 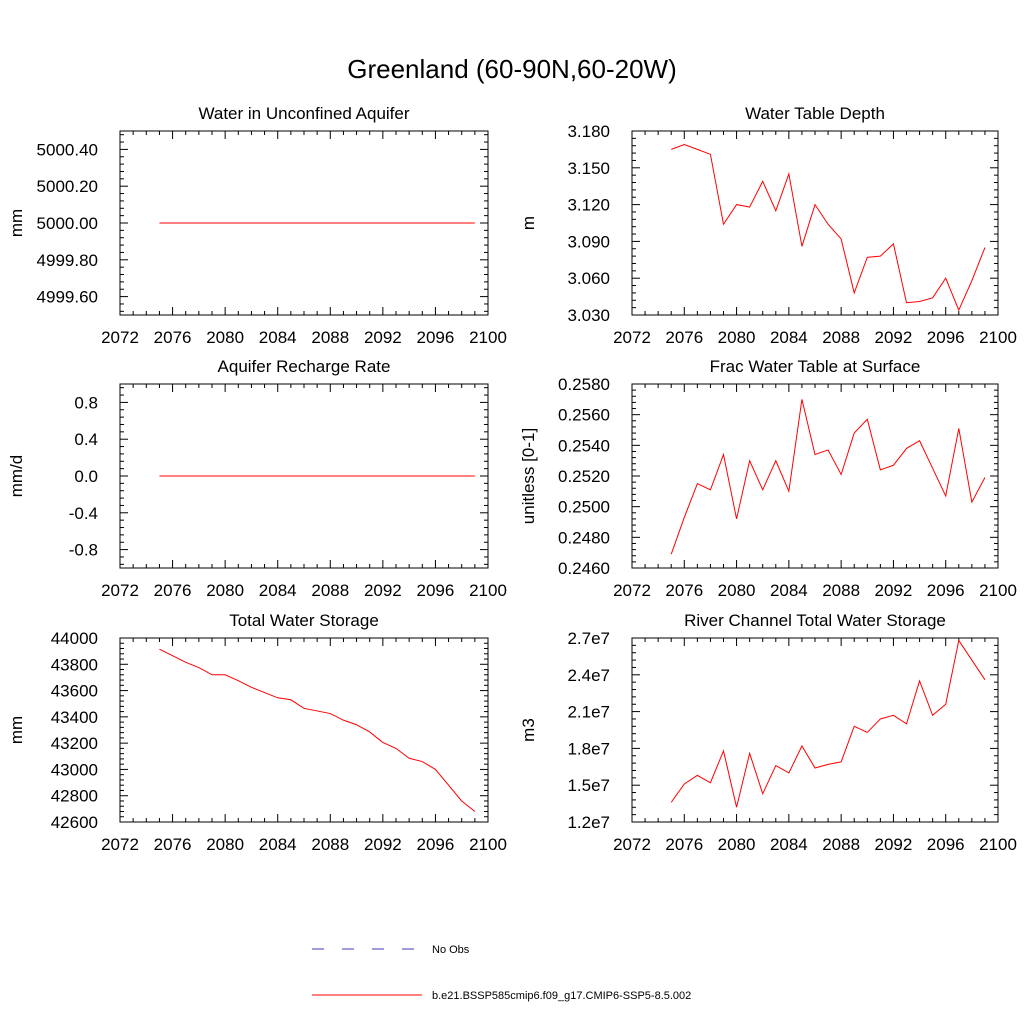 What do you see at coordinates (304, 620) in the screenshot?
I see `chart-title: Total Water Storage` at bounding box center [304, 620].